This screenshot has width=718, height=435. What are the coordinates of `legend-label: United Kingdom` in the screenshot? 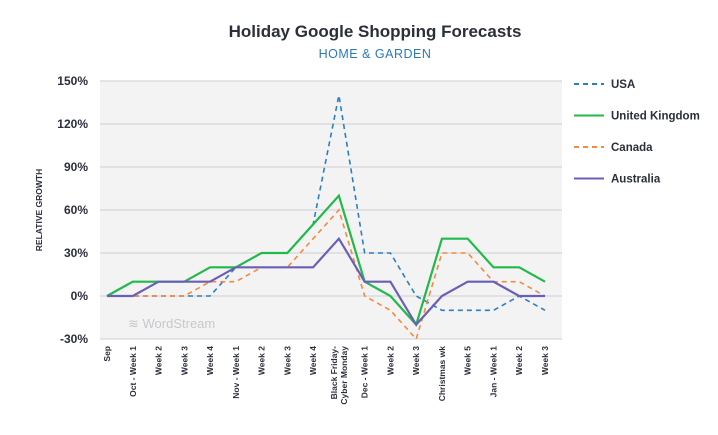 It's located at (655, 117).